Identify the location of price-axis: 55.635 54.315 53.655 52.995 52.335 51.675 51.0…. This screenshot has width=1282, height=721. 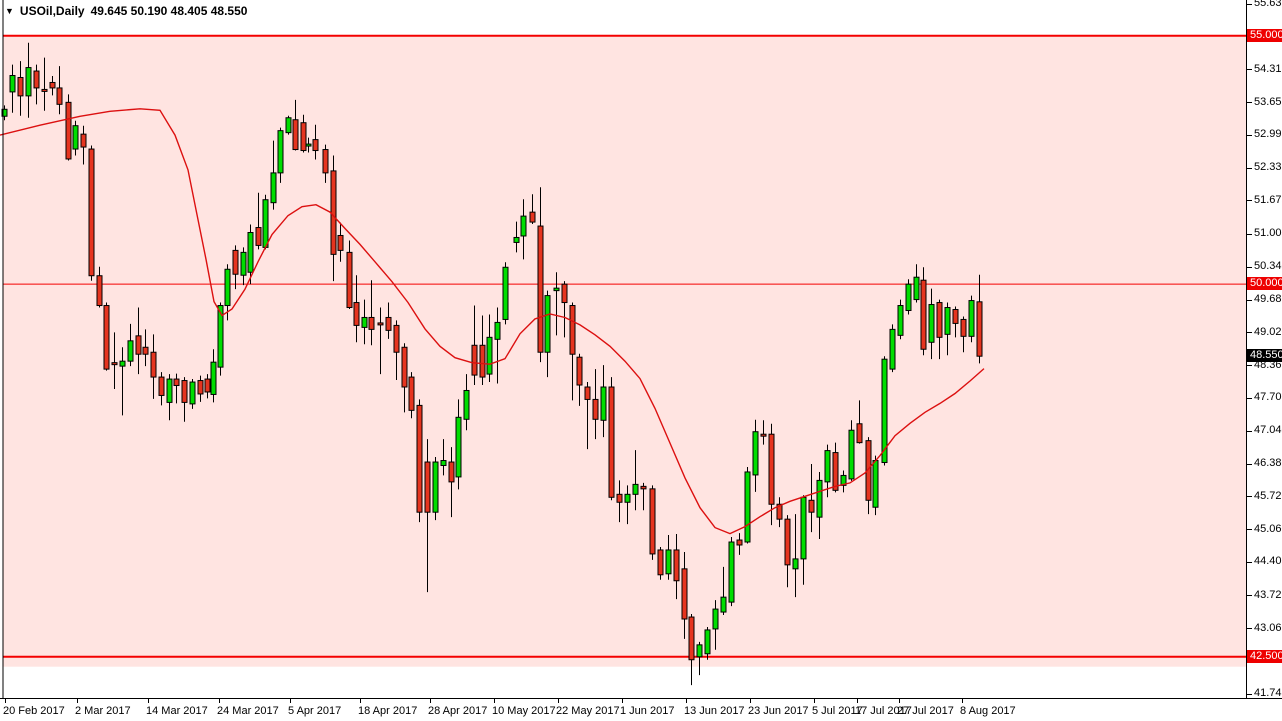
(1264, 350).